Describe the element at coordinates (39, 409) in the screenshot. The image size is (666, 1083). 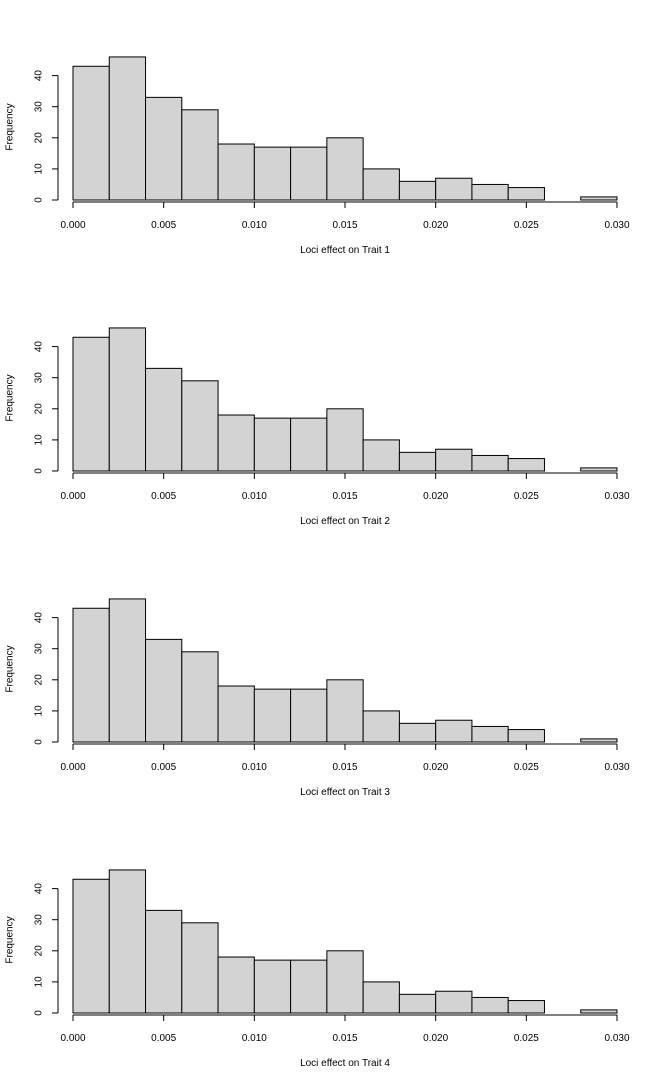
I see `panel-2-y-tick-label: 20` at that location.